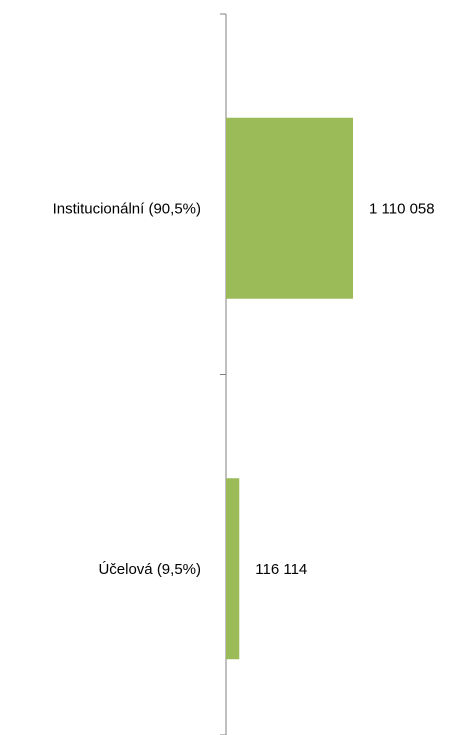  I want to click on category-label: Institucionální (90,5%), so click(127, 208).